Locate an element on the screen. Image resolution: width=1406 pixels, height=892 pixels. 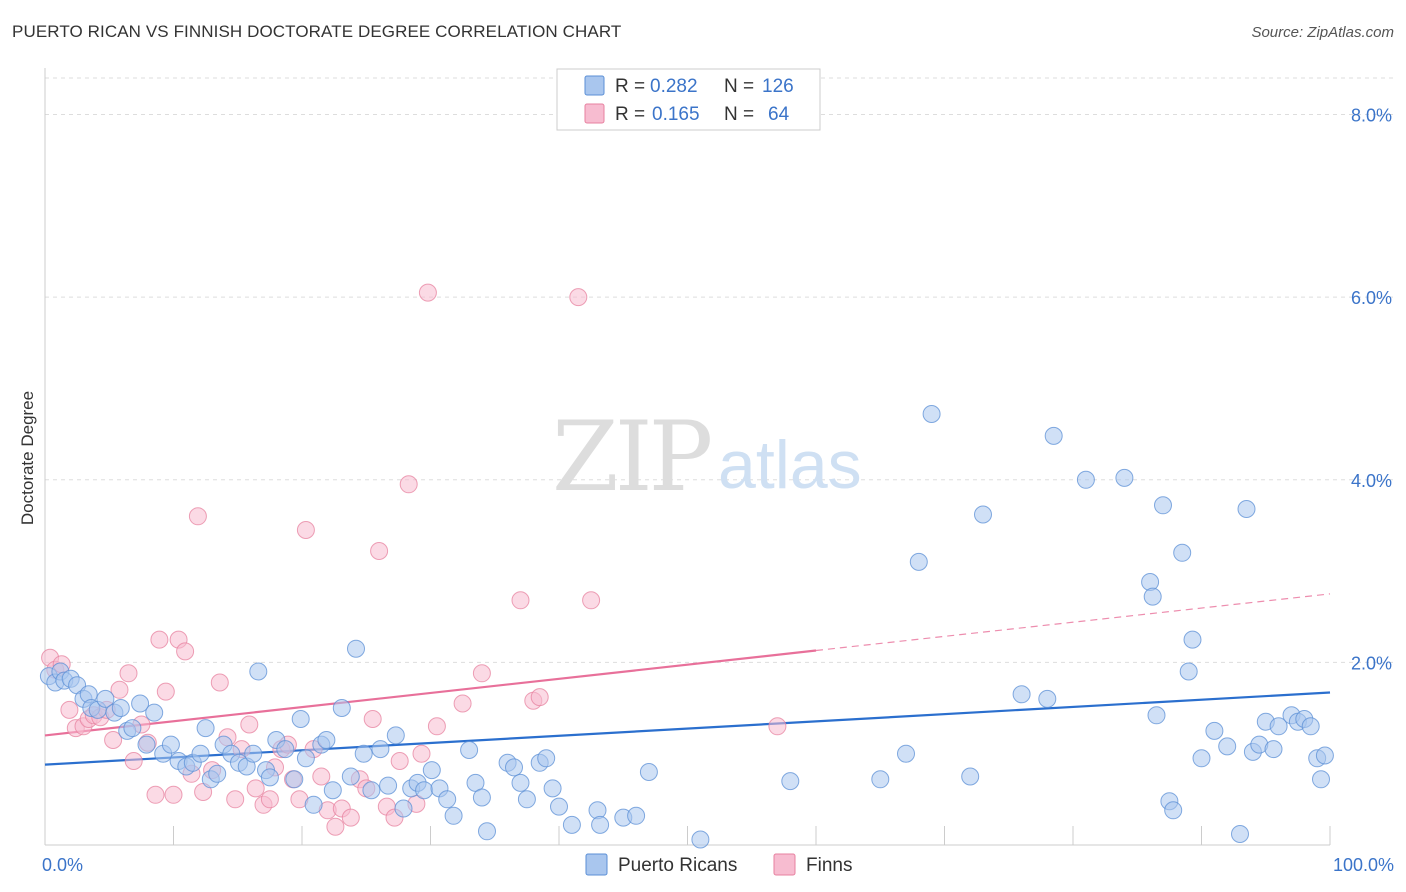
x-tick-label: 100.0% is located at coordinates (1363, 865).